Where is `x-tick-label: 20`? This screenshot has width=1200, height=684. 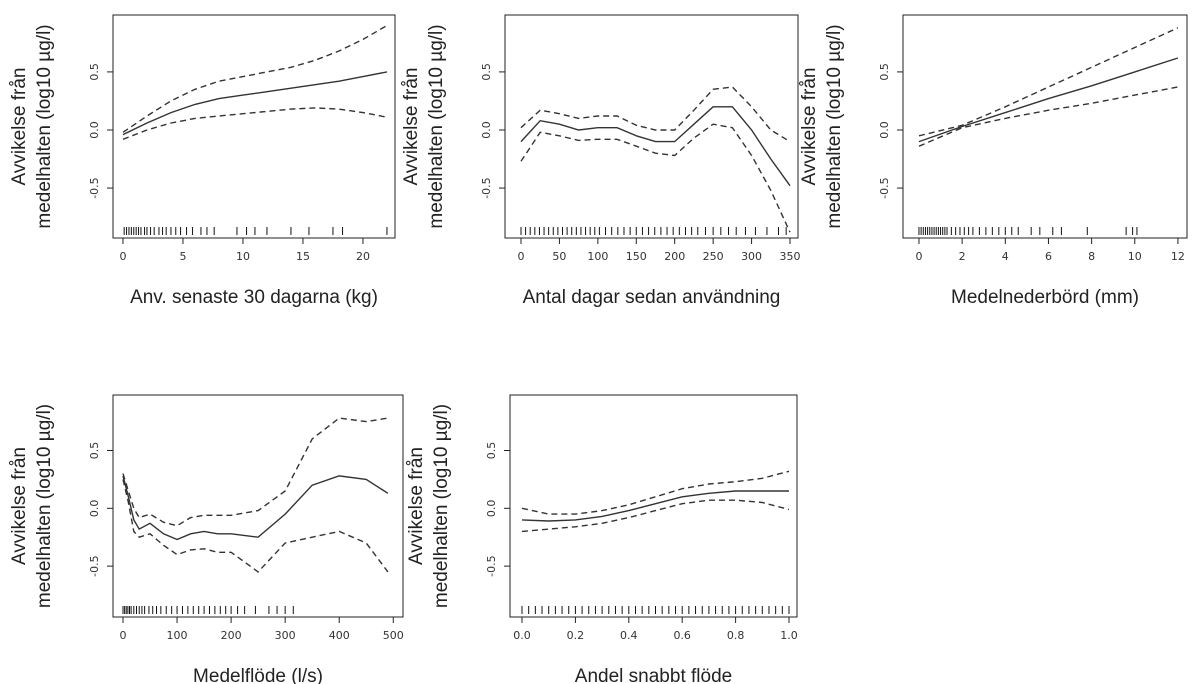 x-tick-label: 20 is located at coordinates (363, 256).